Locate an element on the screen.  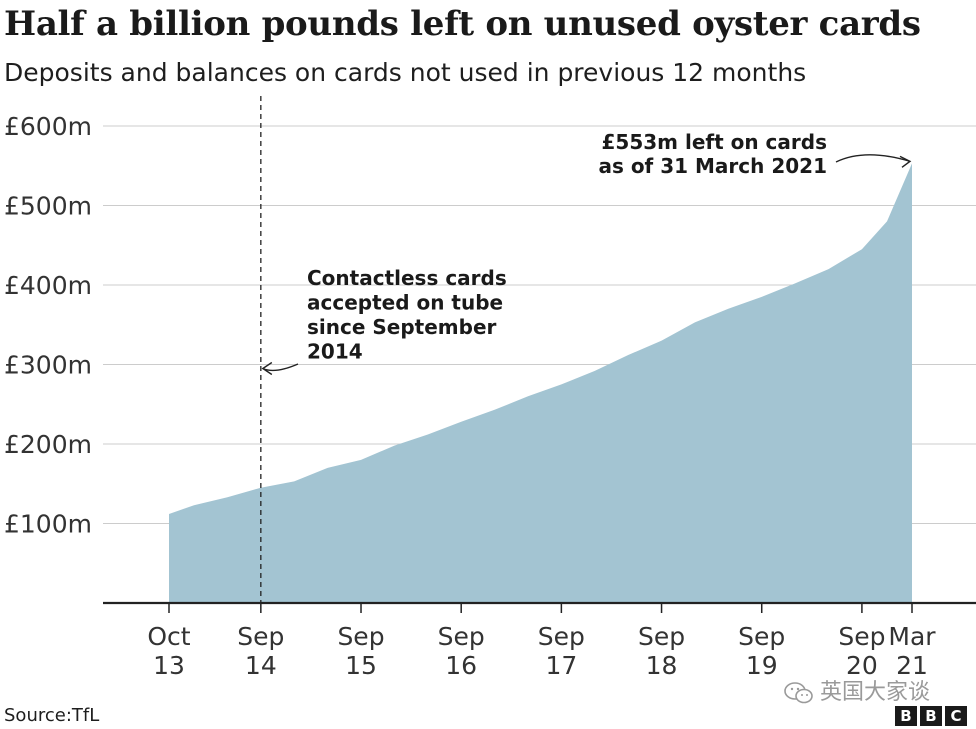
logo-letter-2: B is located at coordinates (931, 716).